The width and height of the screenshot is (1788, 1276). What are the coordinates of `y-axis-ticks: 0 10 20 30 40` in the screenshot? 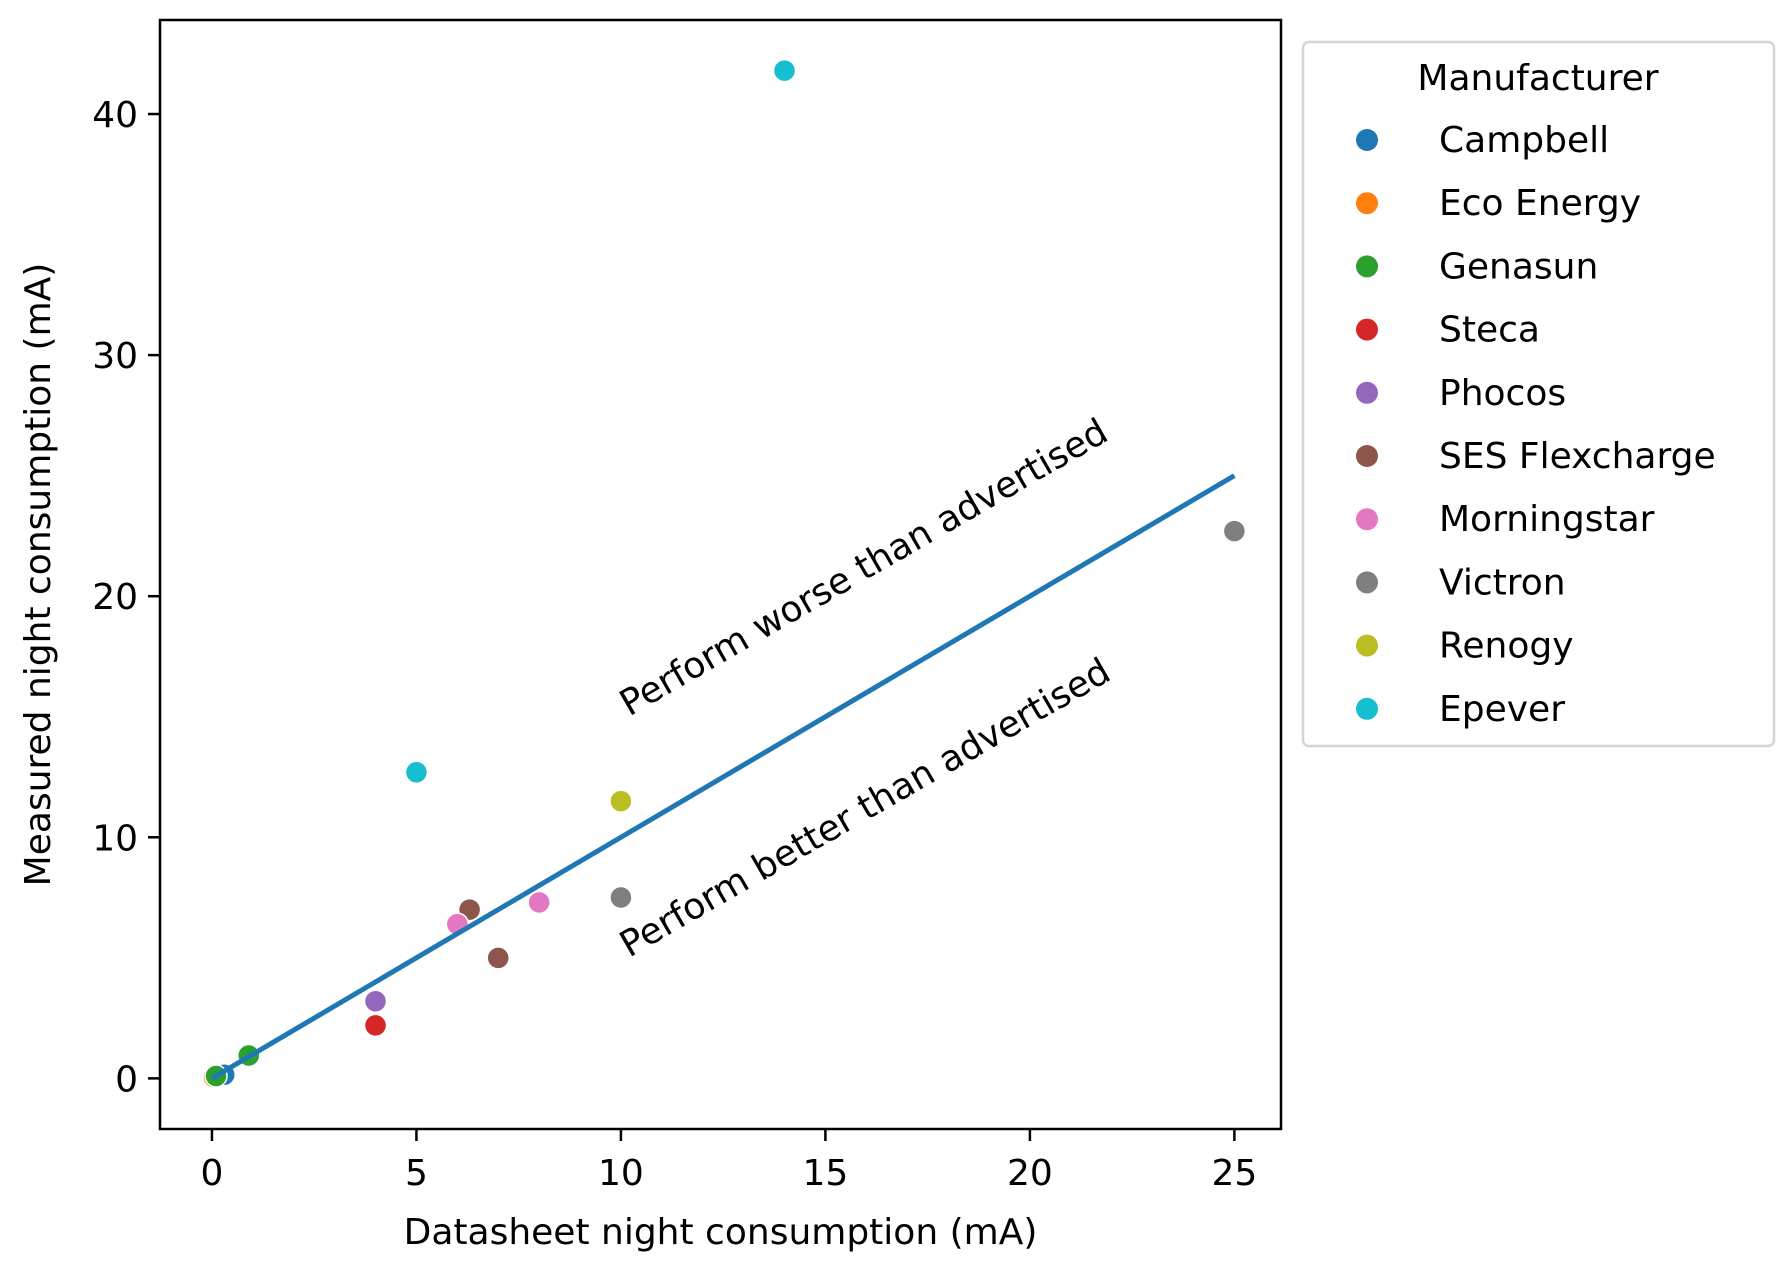 It's located at (126, 597).